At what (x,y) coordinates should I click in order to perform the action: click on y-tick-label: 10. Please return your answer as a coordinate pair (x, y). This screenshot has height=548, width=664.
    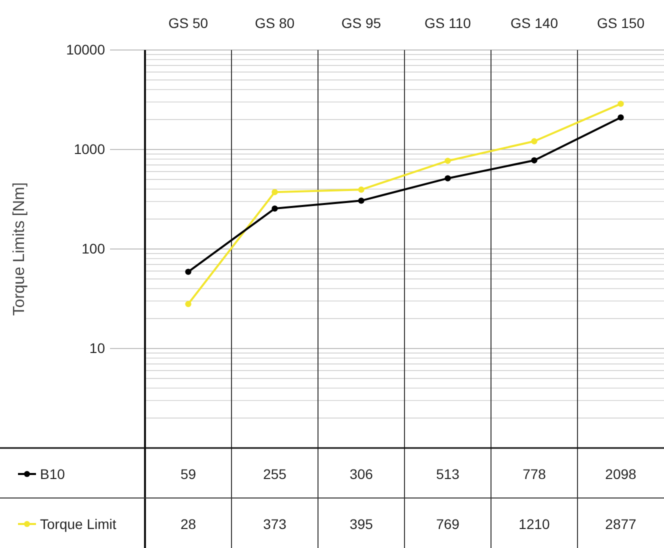
    Looking at the image, I should click on (97, 348).